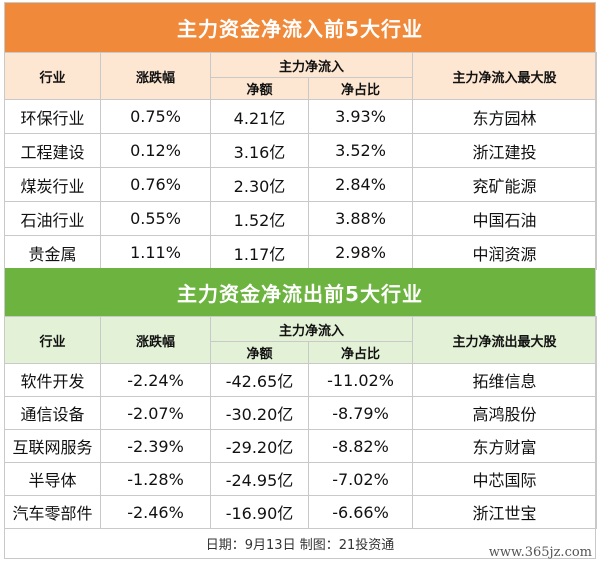 The height and width of the screenshot is (569, 600). I want to click on cell-net-ratio: -8.79%, so click(360, 413).